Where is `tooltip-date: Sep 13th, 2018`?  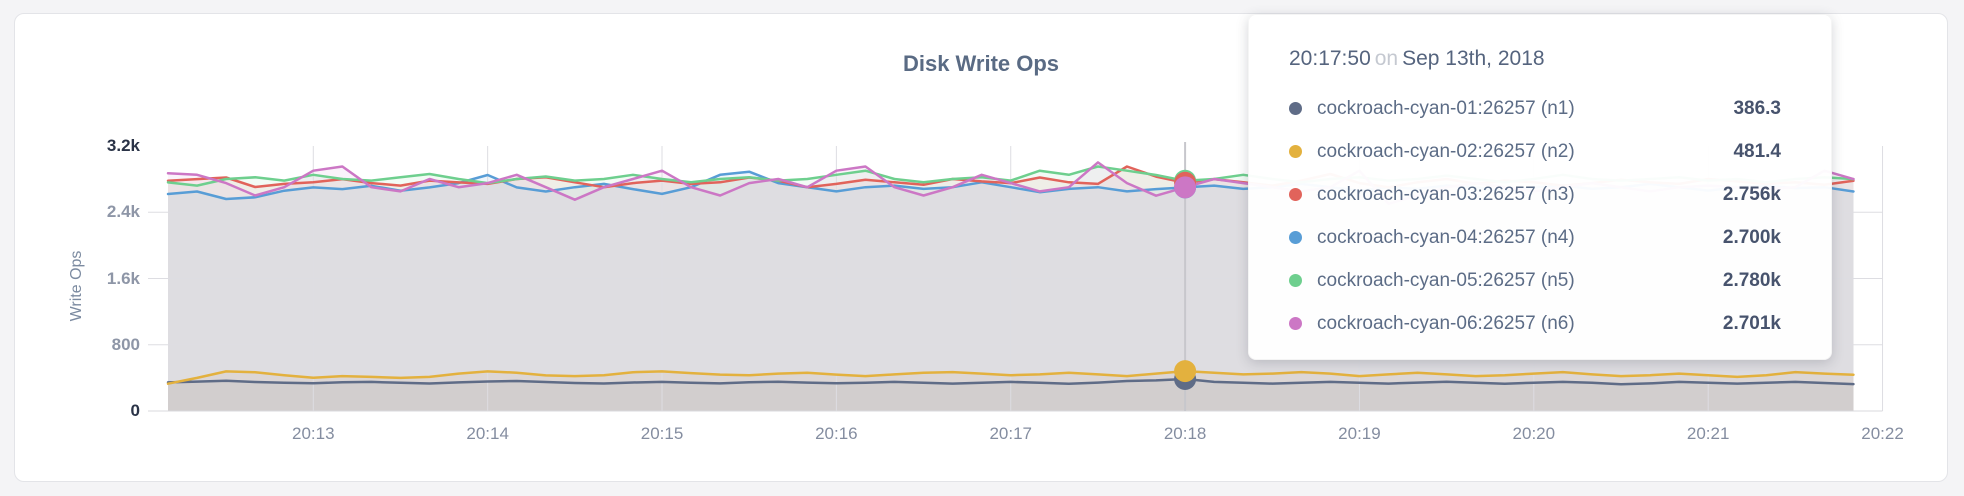 tooltip-date: Sep 13th, 2018 is located at coordinates (1473, 58).